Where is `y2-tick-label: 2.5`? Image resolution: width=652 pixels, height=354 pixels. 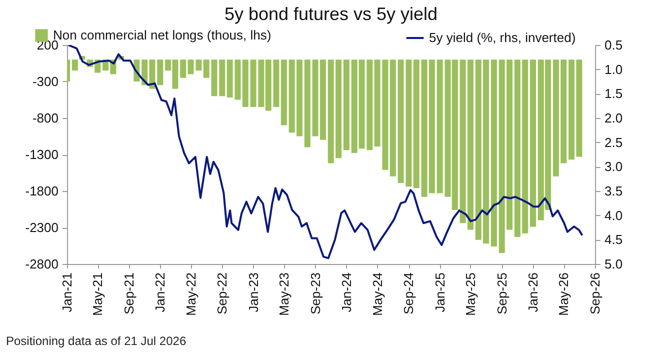 y2-tick-label: 2.5 is located at coordinates (613, 142).